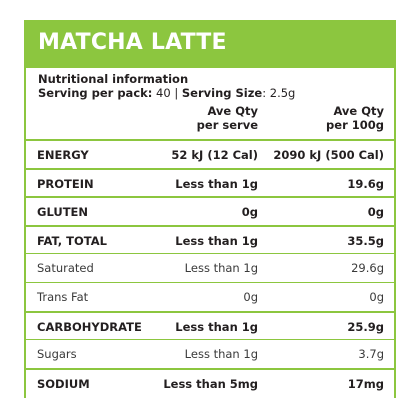  What do you see at coordinates (328, 155) in the screenshot?
I see `row-per-100g: 2090 kJ (500 Cal)` at bounding box center [328, 155].